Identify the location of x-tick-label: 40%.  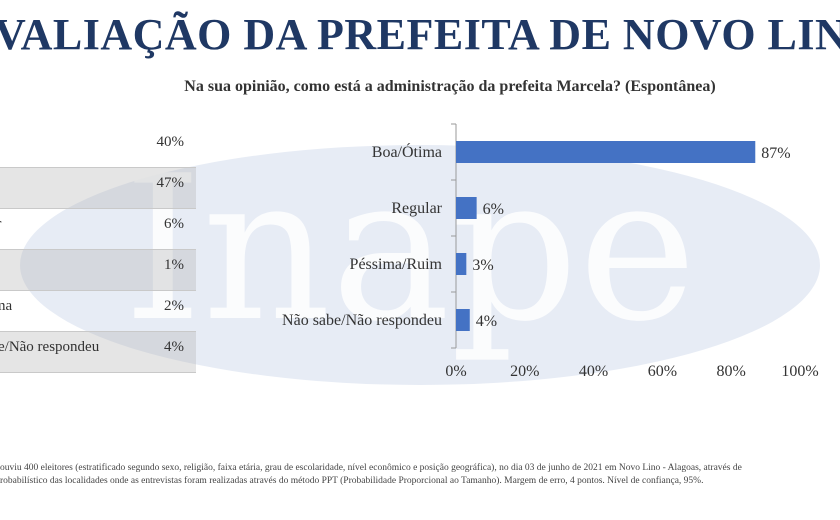
(593, 371).